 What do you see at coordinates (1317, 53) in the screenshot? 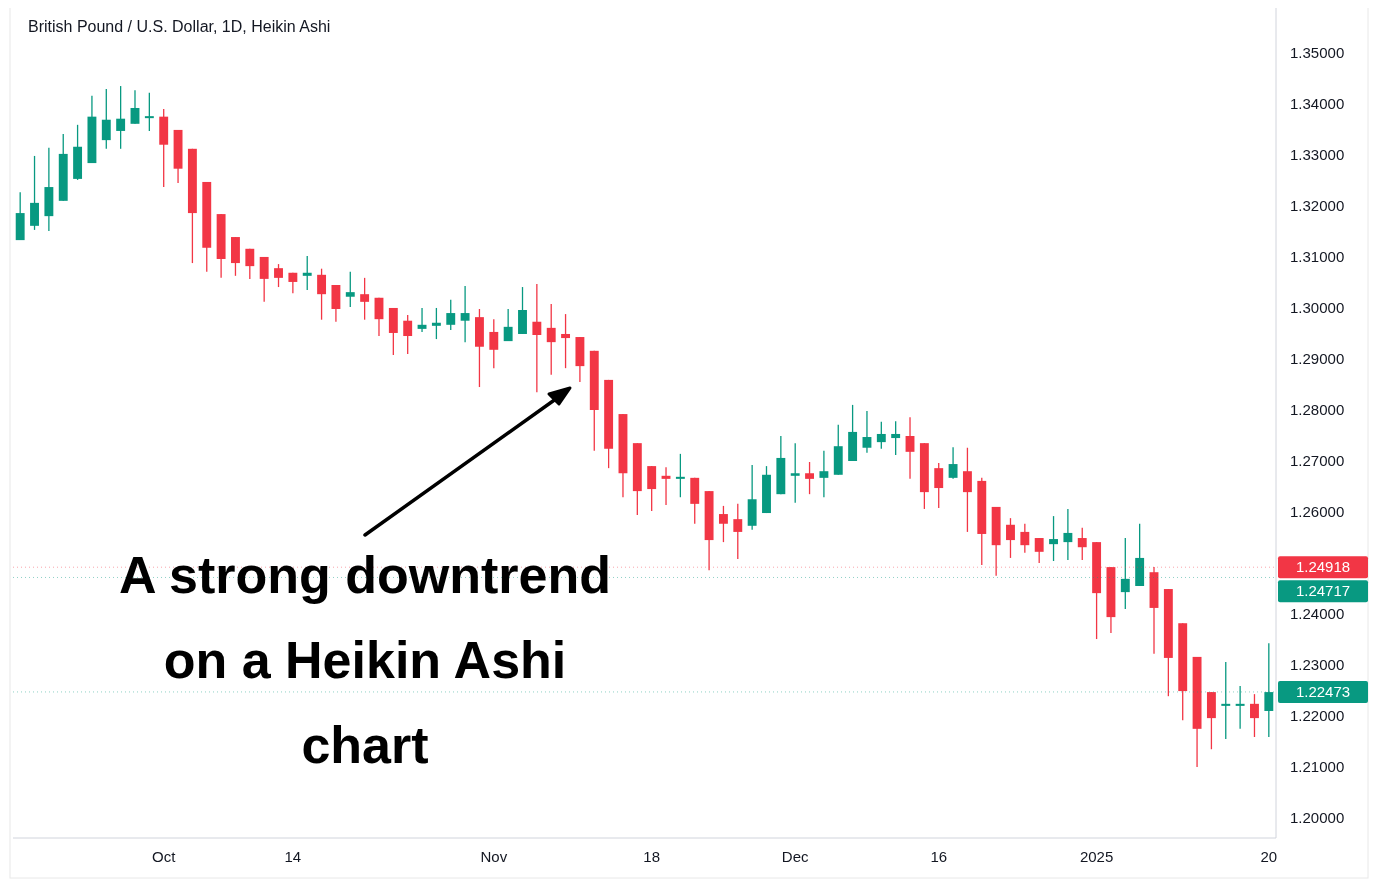
I see `y-tick-label: 1.35000` at bounding box center [1317, 53].